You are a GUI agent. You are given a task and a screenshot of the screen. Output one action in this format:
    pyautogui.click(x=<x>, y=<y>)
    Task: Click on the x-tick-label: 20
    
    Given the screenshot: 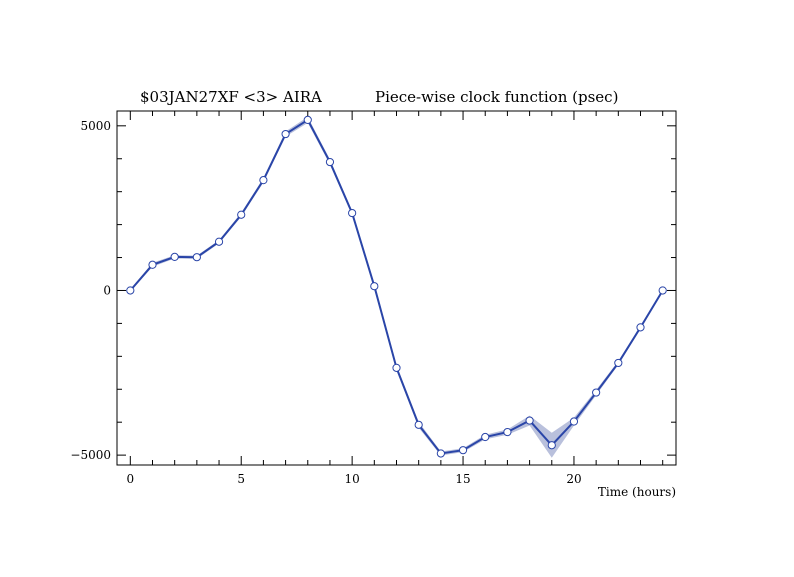 What is the action you would take?
    pyautogui.click(x=573, y=479)
    